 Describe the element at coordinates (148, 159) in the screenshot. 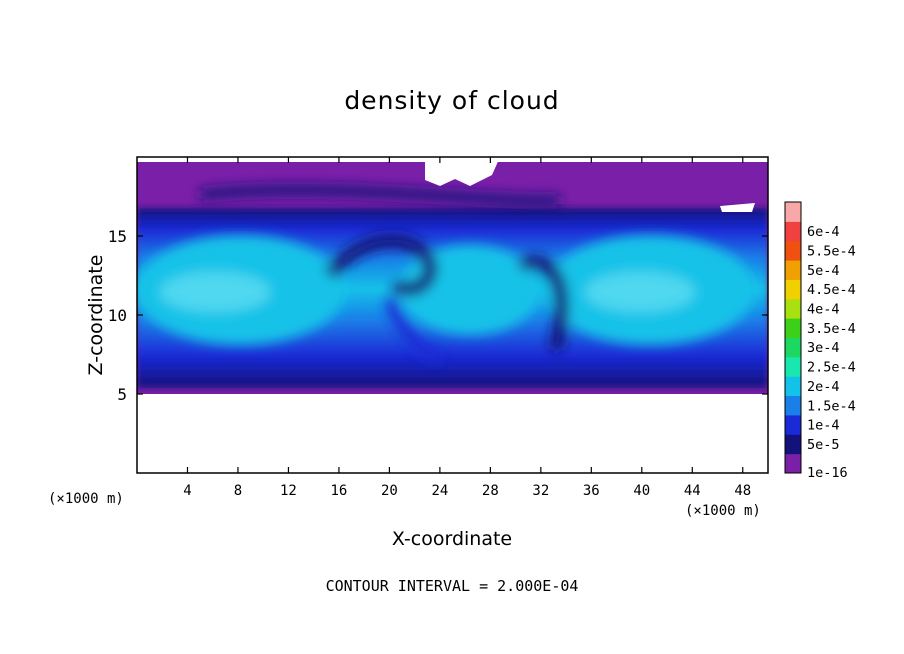

I see `clear-gap-top-left` at that location.